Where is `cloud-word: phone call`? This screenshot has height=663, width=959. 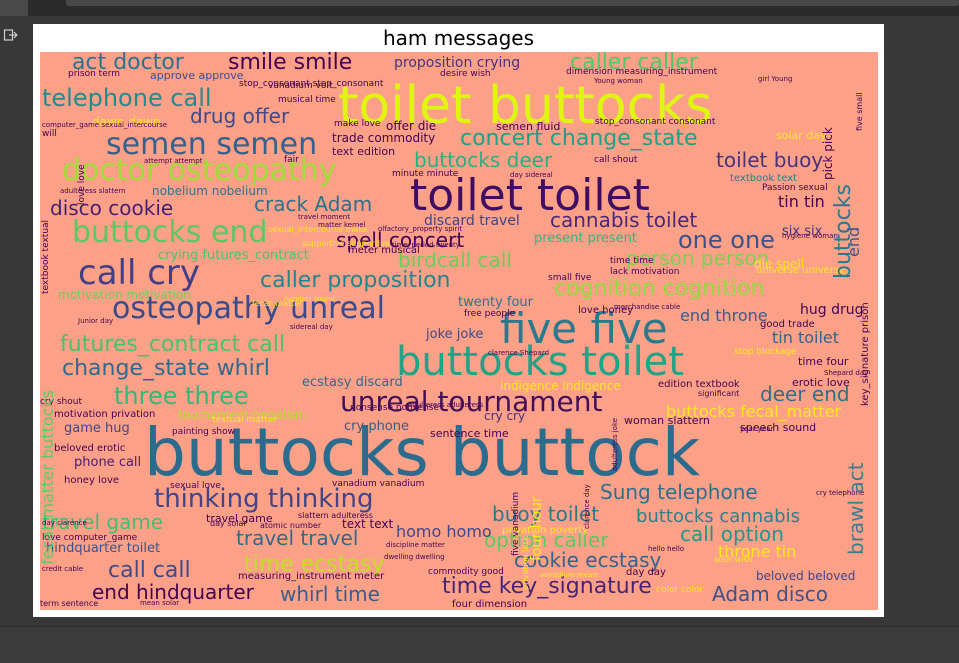 cloud-word: phone call is located at coordinates (108, 462).